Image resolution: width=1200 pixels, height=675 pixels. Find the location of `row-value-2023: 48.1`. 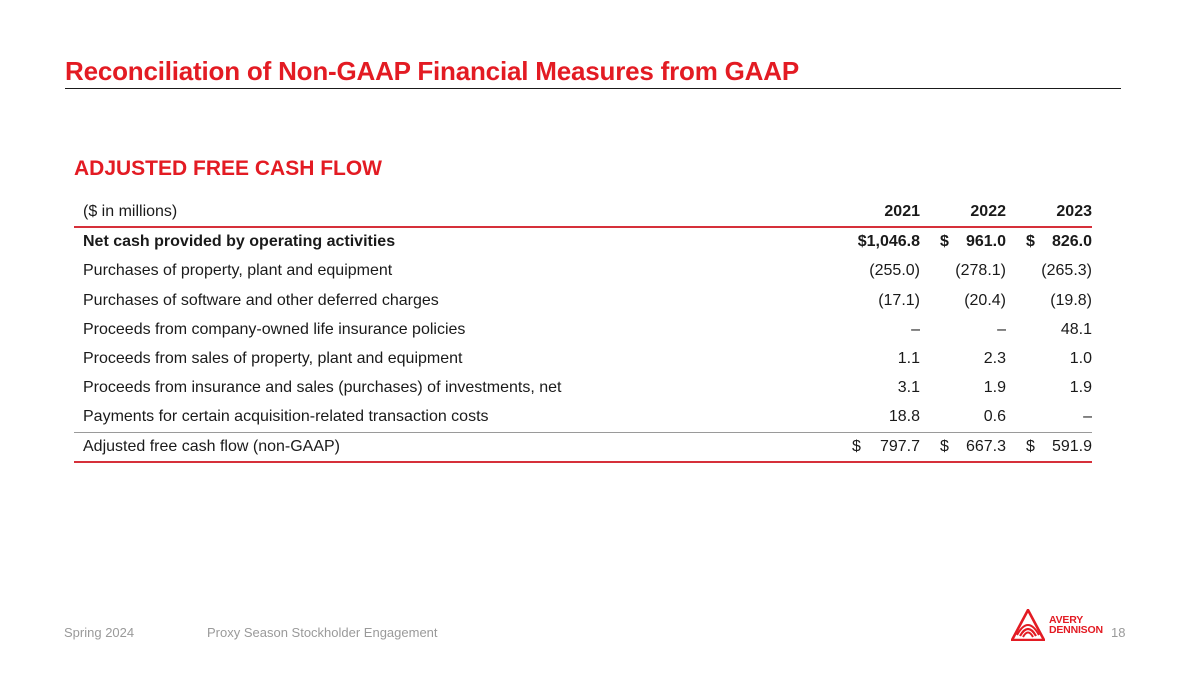

row-value-2023: 48.1 is located at coordinates (1076, 329).